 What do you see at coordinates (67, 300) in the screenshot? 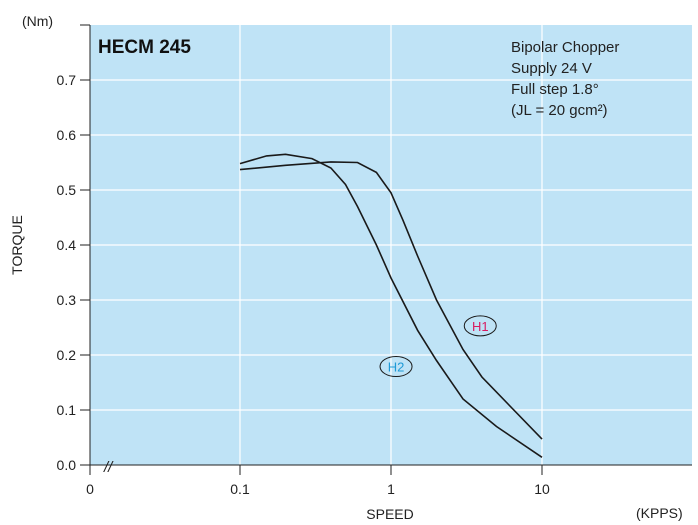
I see `y-tick-label: 0.3` at bounding box center [67, 300].